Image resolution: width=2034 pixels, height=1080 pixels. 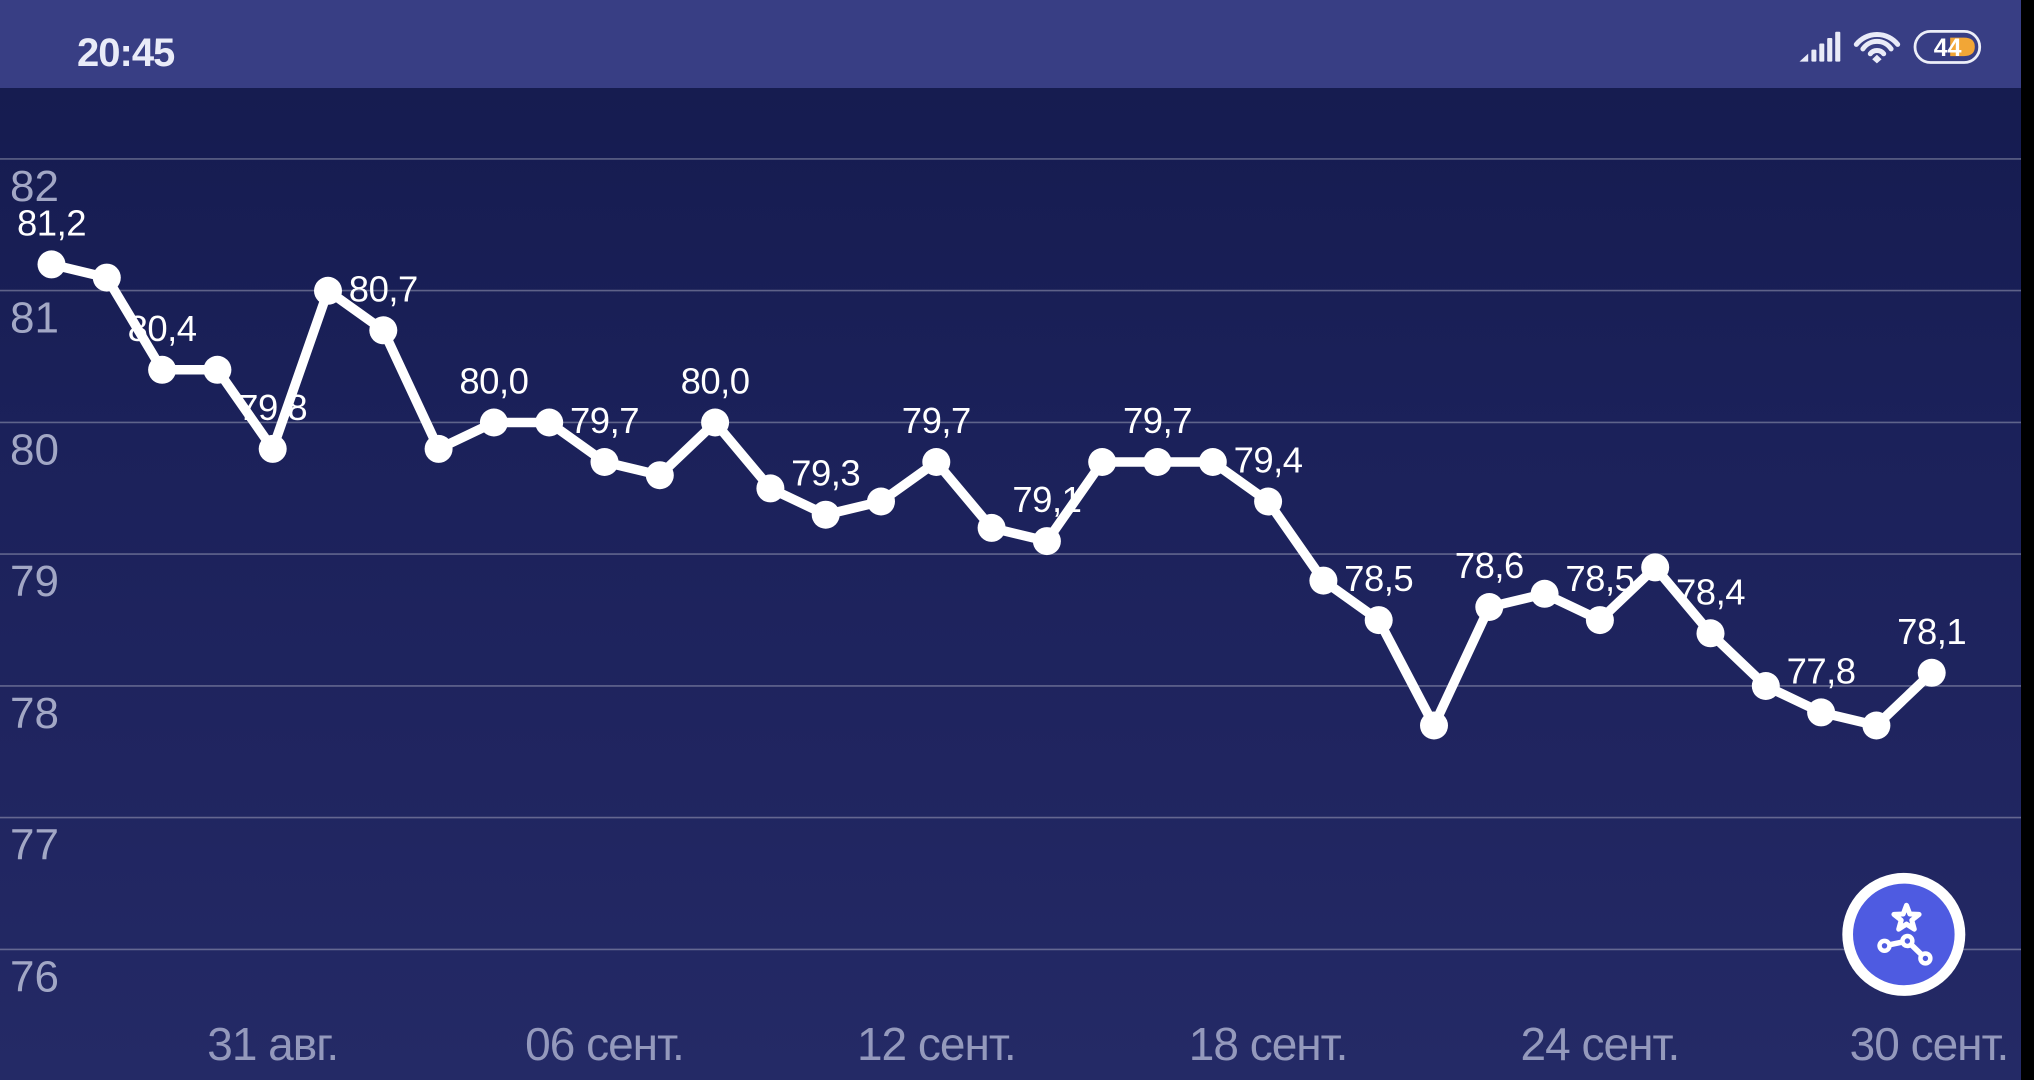 What do you see at coordinates (383, 288) in the screenshot?
I see `svg-text: 80,7` at bounding box center [383, 288].